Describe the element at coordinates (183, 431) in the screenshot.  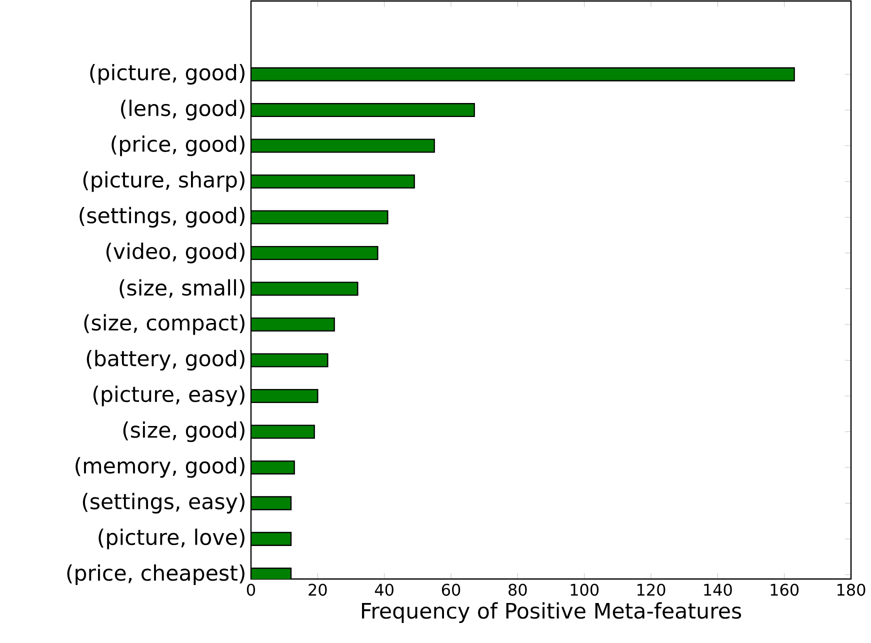
I see `y-tick-label: (size, good)` at that location.